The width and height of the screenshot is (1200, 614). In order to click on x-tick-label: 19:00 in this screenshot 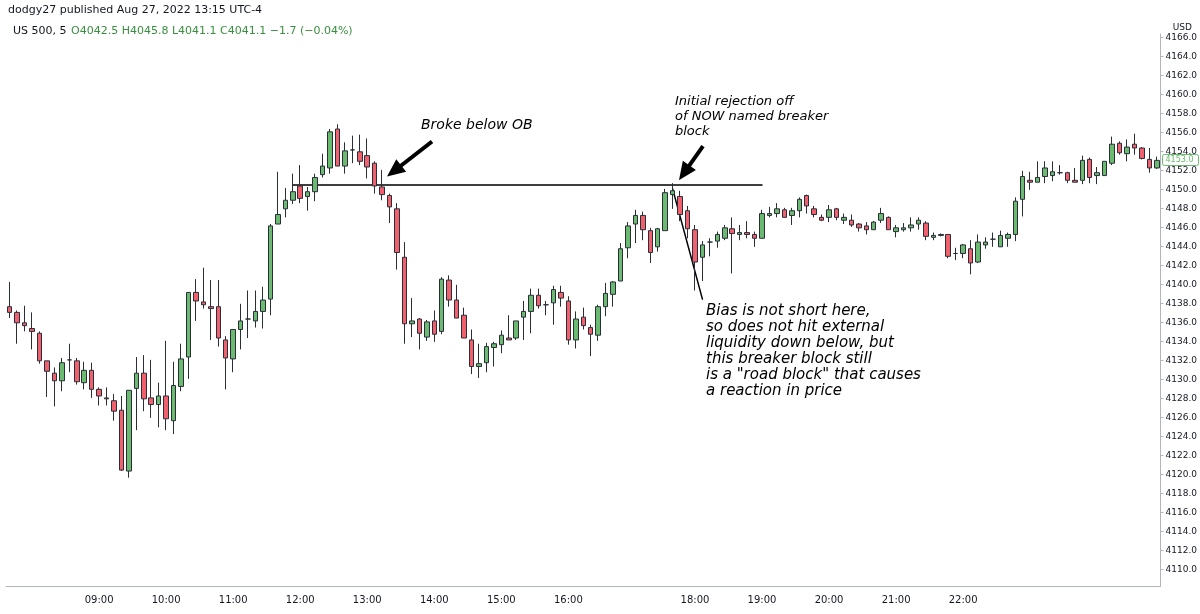, I will do `click(762, 599)`.